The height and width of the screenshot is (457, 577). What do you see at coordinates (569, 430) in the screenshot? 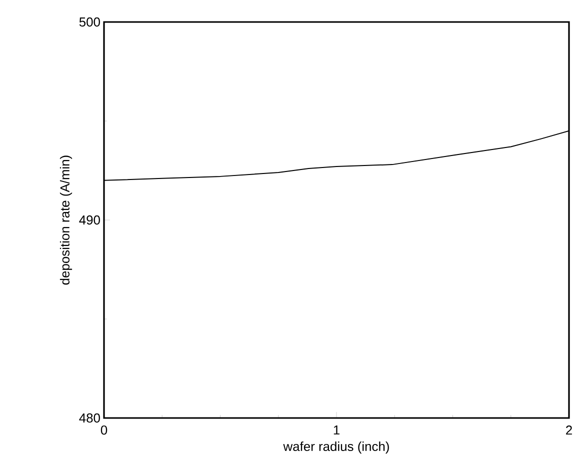
I see `x-tick-label: 2` at bounding box center [569, 430].